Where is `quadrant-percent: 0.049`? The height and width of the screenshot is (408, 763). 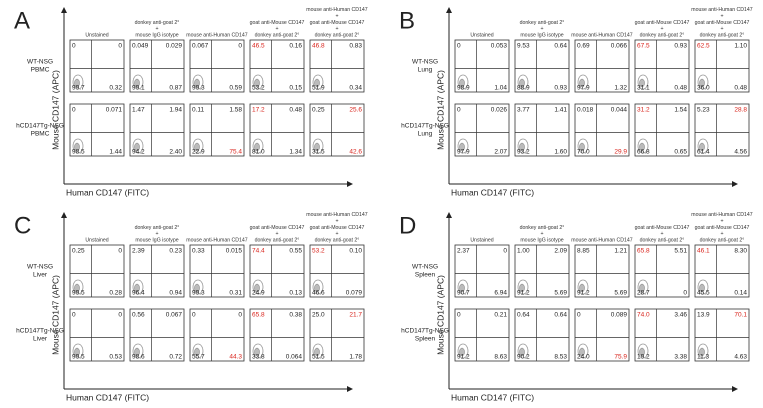
quadrant-percent: 0.049 is located at coordinates (140, 46).